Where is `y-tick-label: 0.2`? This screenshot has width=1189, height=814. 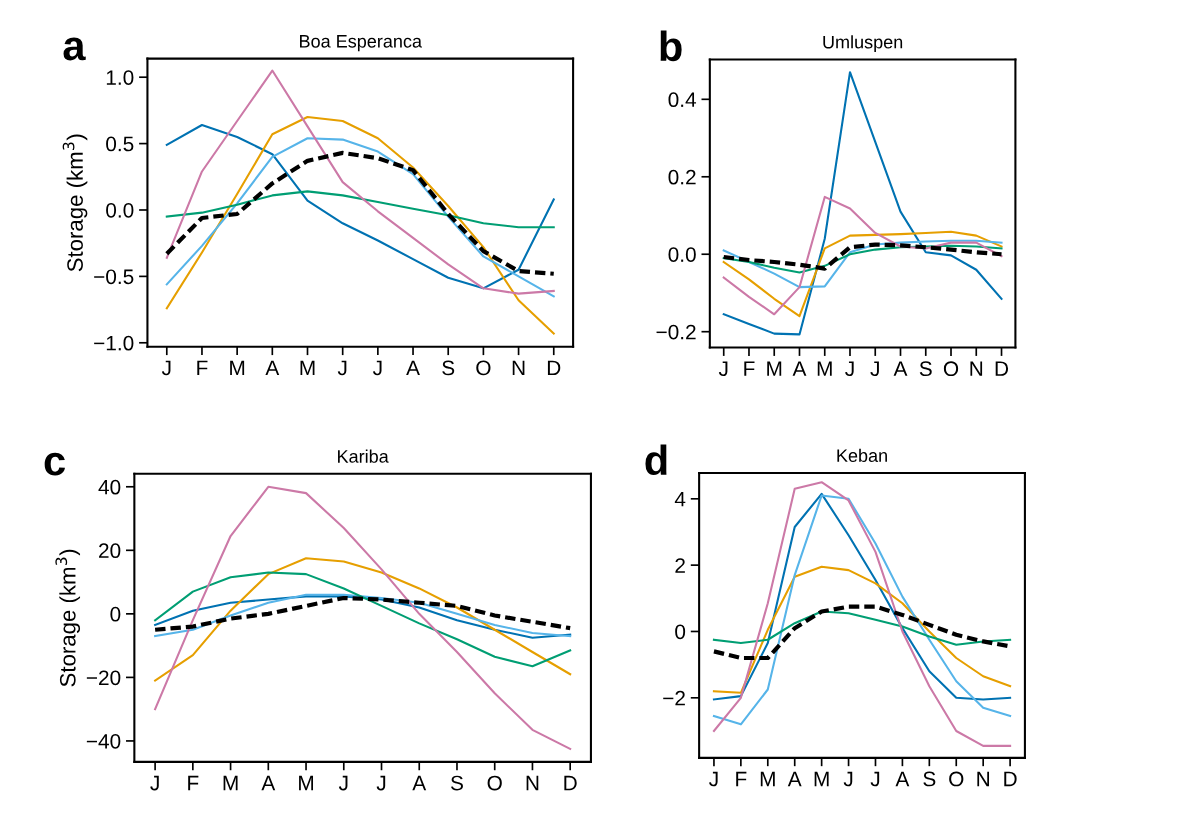 y-tick-label: 0.2 is located at coordinates (682, 177).